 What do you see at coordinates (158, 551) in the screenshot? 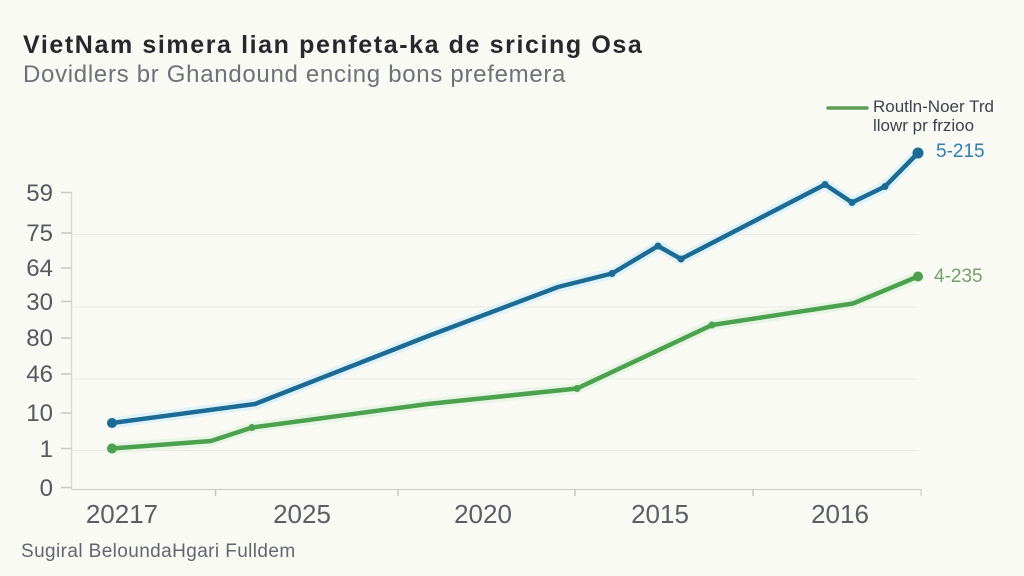
I see `svg-text: Sugiral BeloundaHgari Fulldem` at bounding box center [158, 551].